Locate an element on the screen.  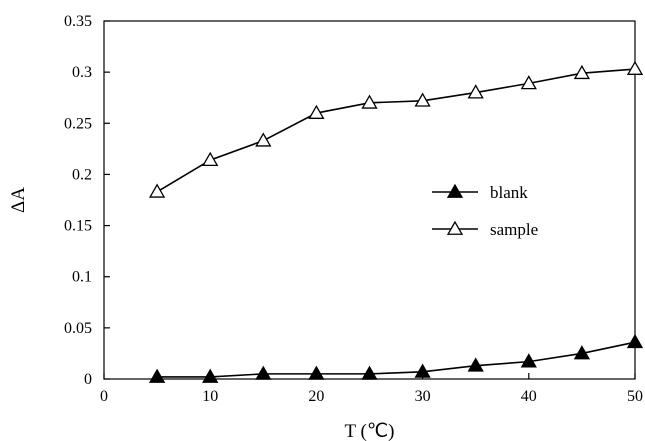
y-tick-label: 0.3 is located at coordinates (82, 72).